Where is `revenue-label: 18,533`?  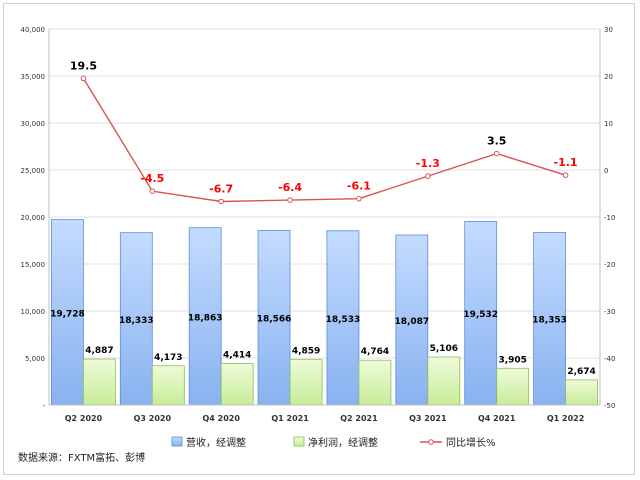
revenue-label: 18,533 is located at coordinates (343, 320).